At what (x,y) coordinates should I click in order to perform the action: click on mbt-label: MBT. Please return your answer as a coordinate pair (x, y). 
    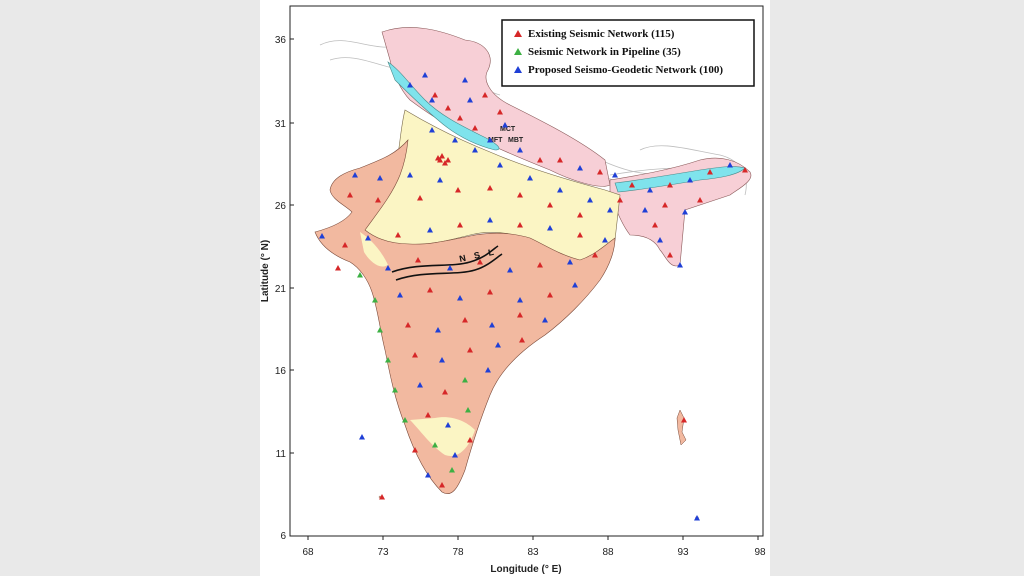
    Looking at the image, I should click on (516, 140).